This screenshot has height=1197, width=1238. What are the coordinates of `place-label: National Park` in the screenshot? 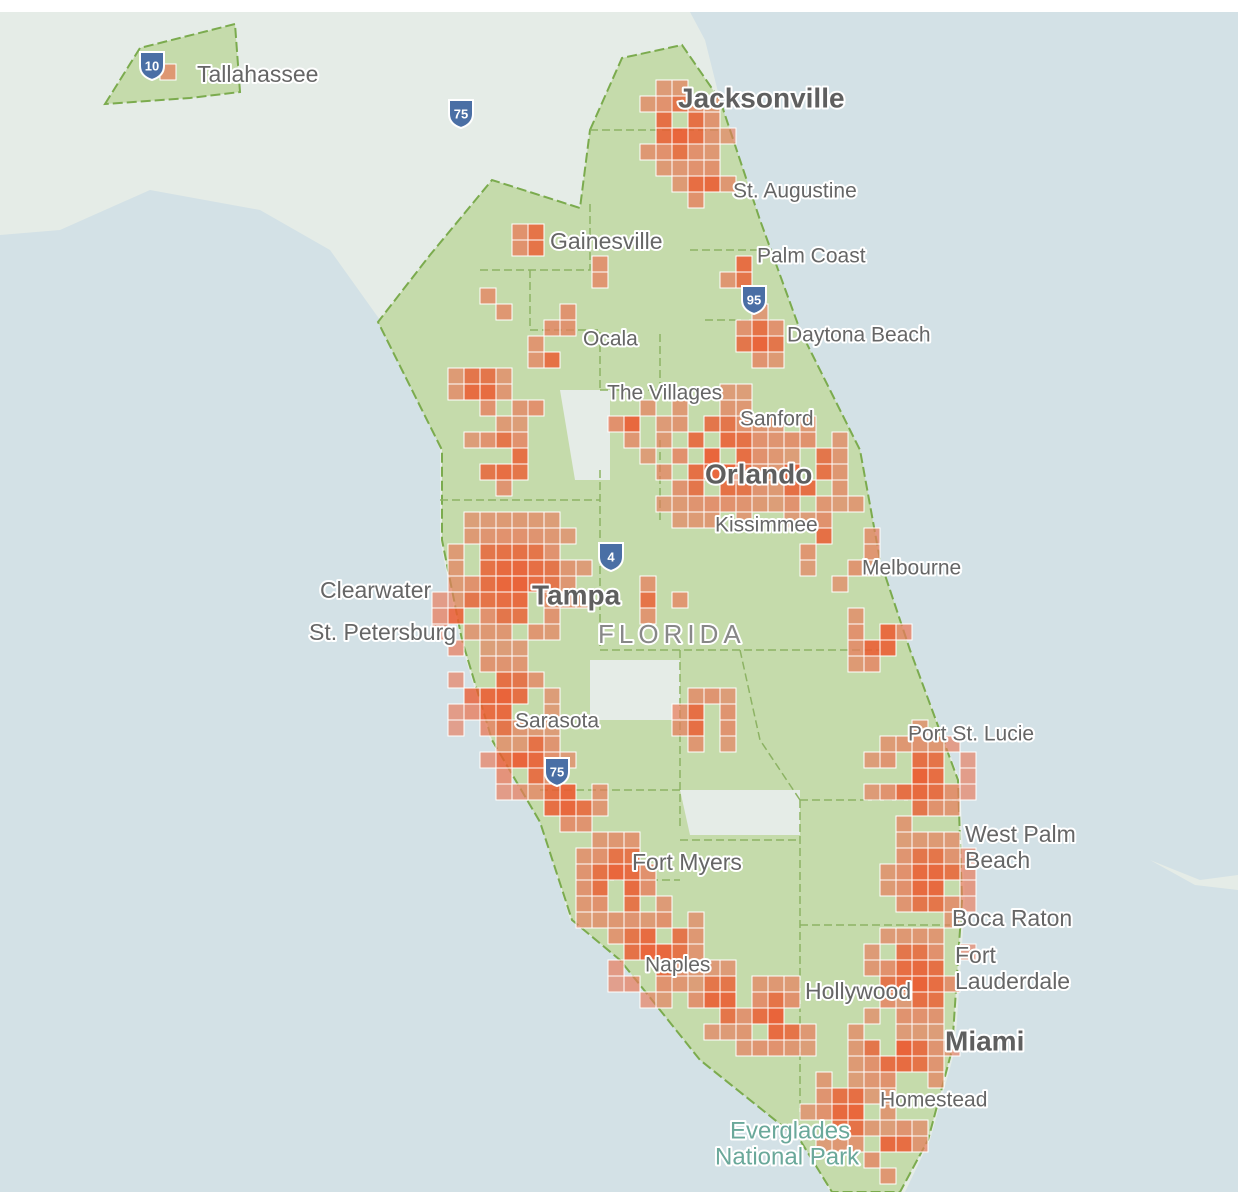 It's located at (787, 1156).